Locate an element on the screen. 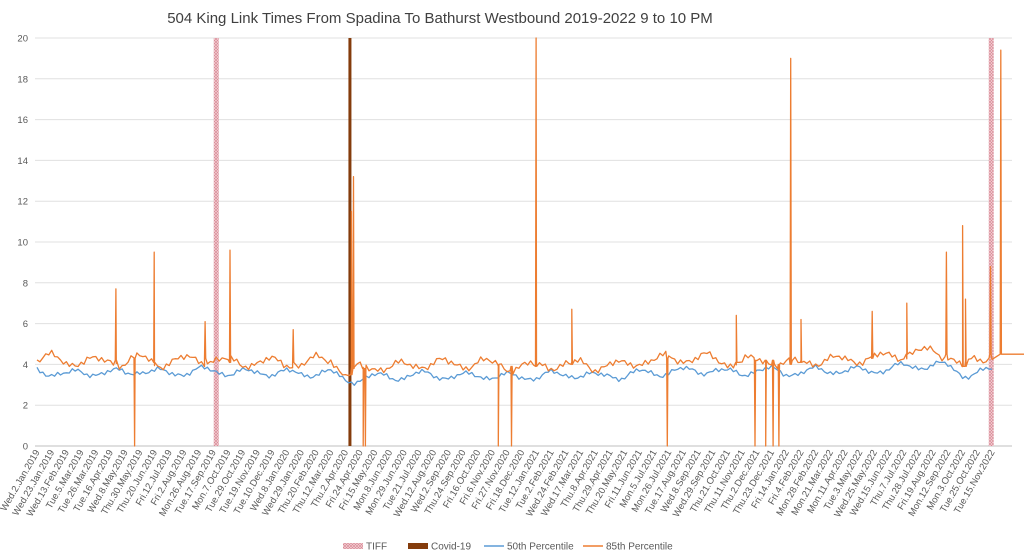 Image resolution: width=1024 pixels, height=555 pixels. covid-marker is located at coordinates (350, 242).